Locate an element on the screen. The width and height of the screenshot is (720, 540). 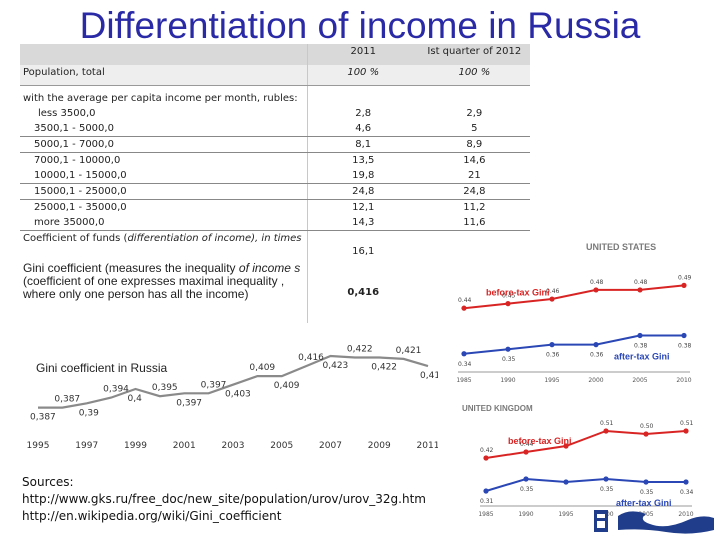
us-data-label: 0.35 is located at coordinates (509, 359).